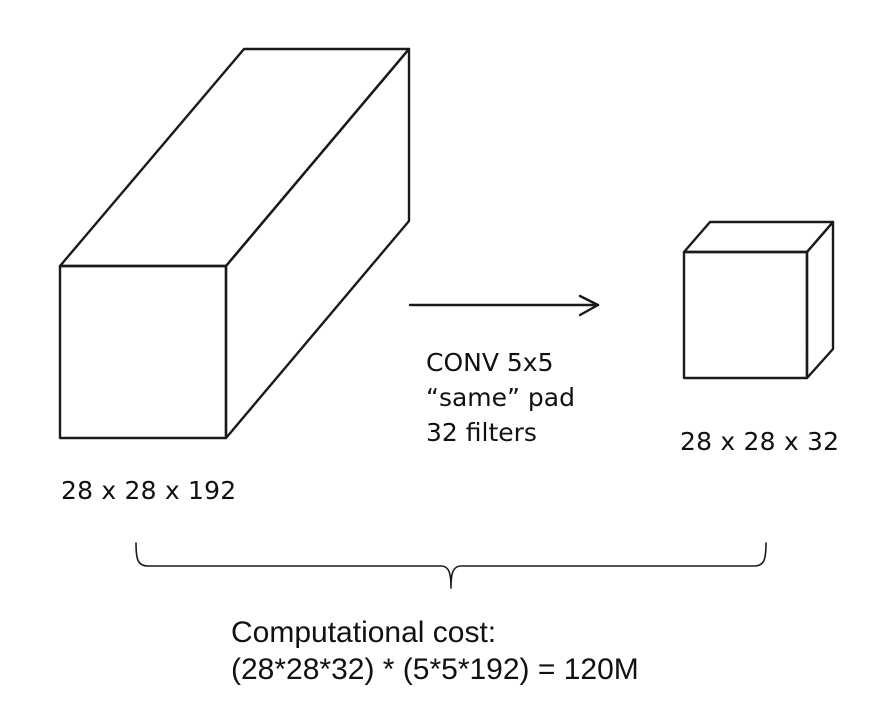  Describe the element at coordinates (317, 243) in the screenshot. I see `input-volume-side-face` at that location.